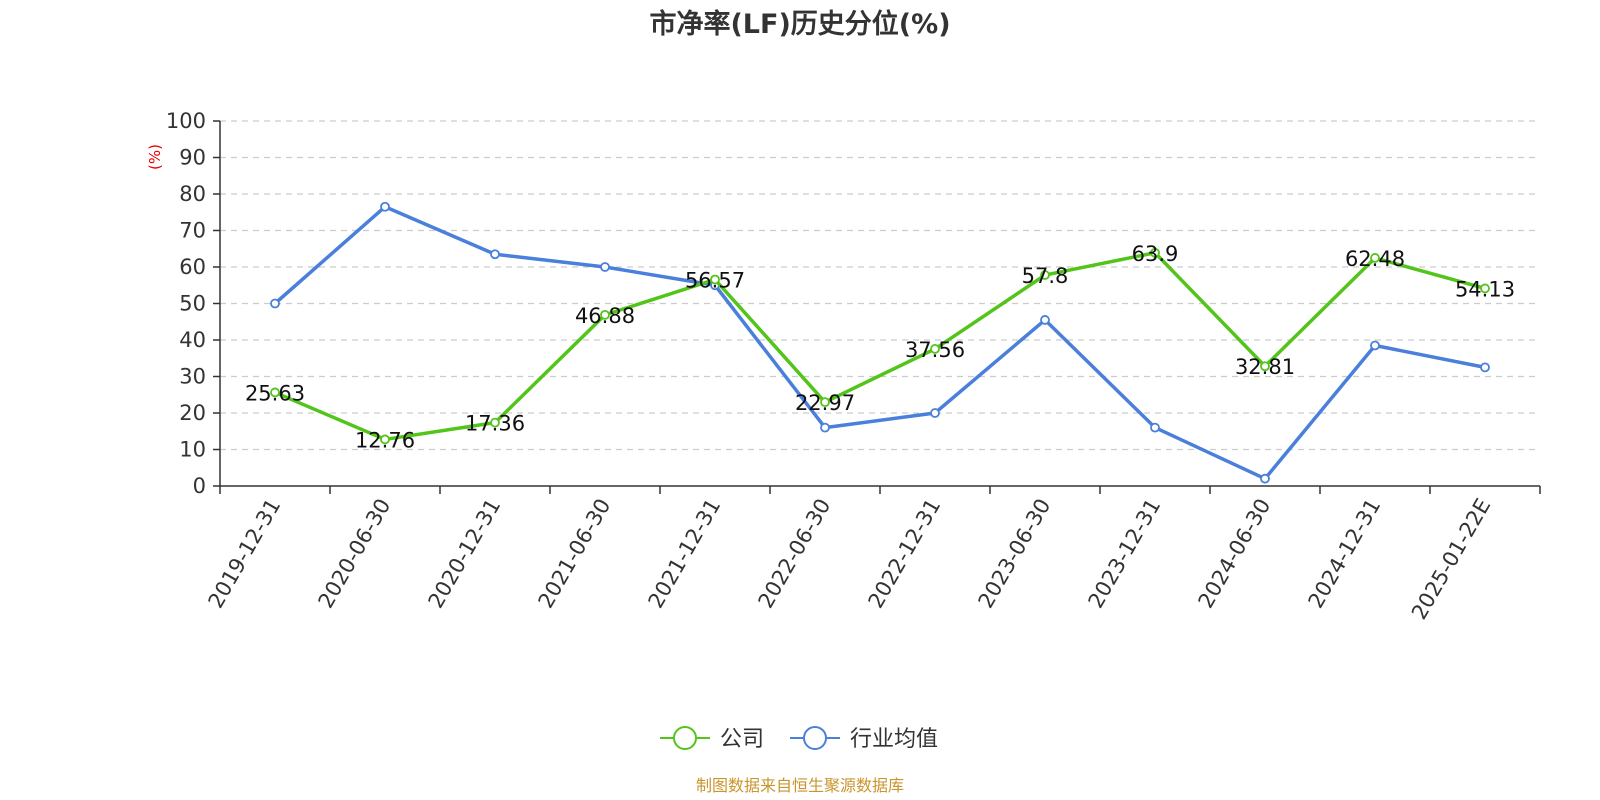  I want to click on data-label: 46.88, so click(605, 316).